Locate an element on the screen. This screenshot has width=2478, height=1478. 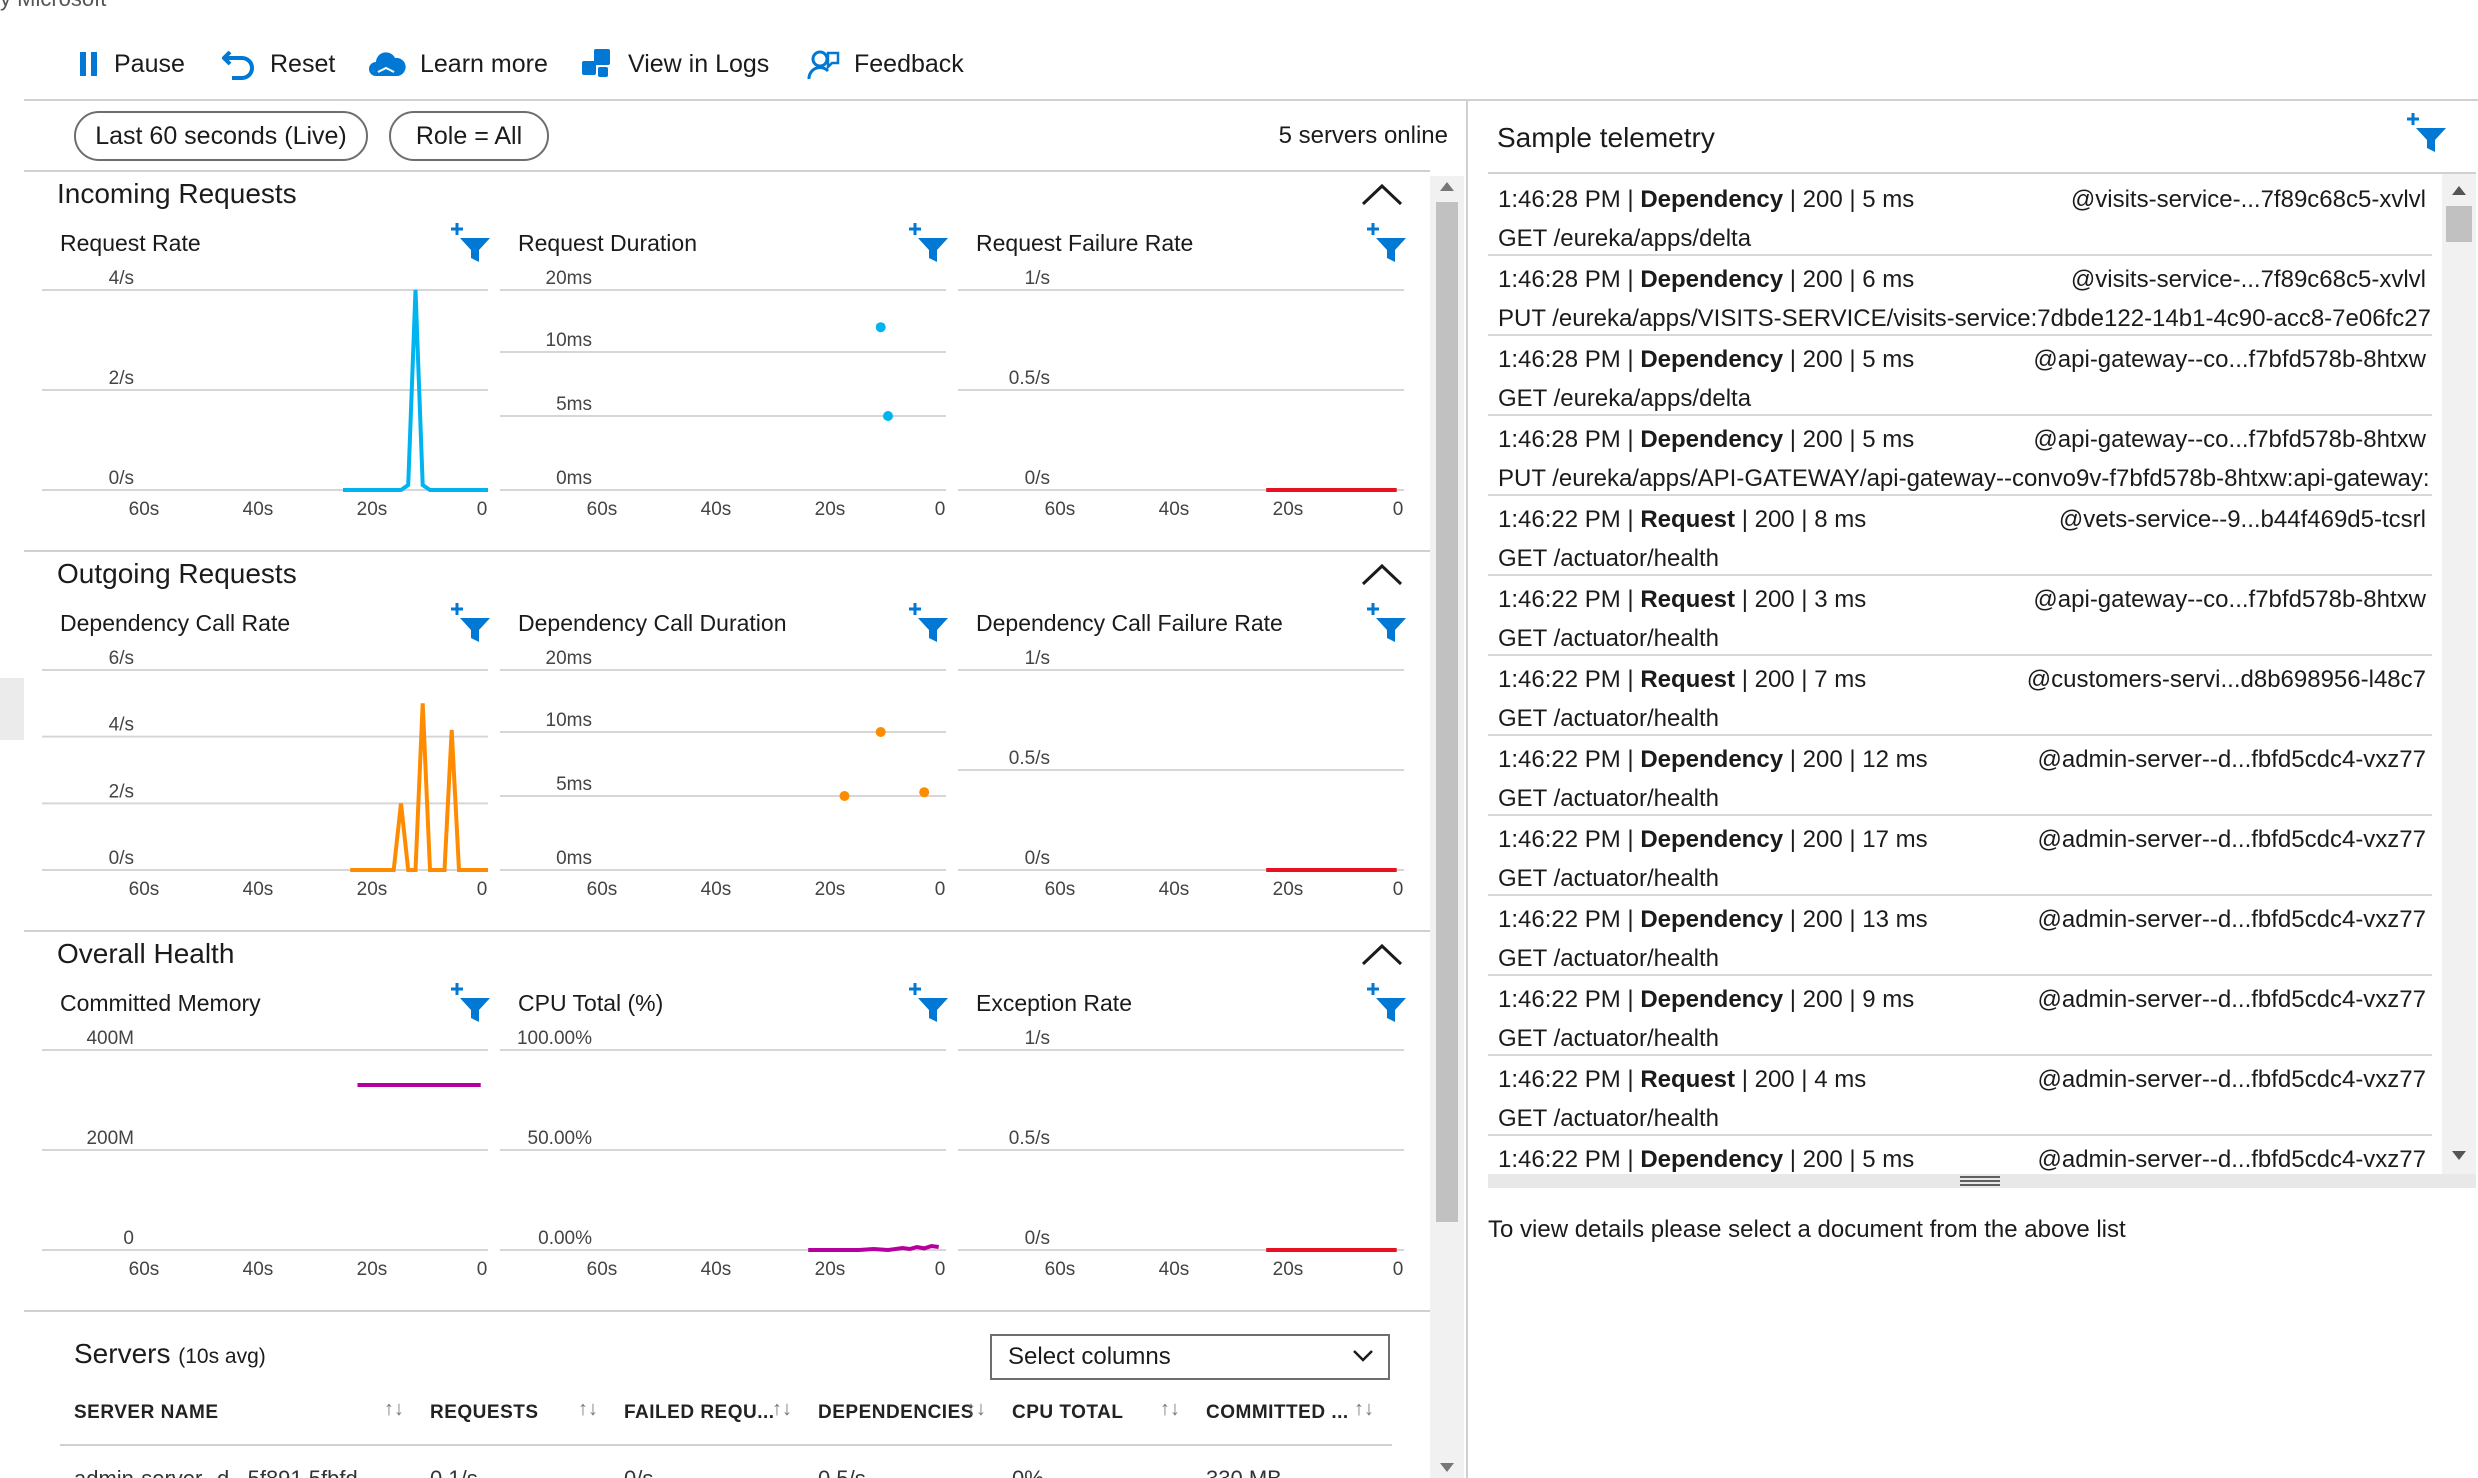
view-in-logs-label: View in Logs is located at coordinates (699, 63).